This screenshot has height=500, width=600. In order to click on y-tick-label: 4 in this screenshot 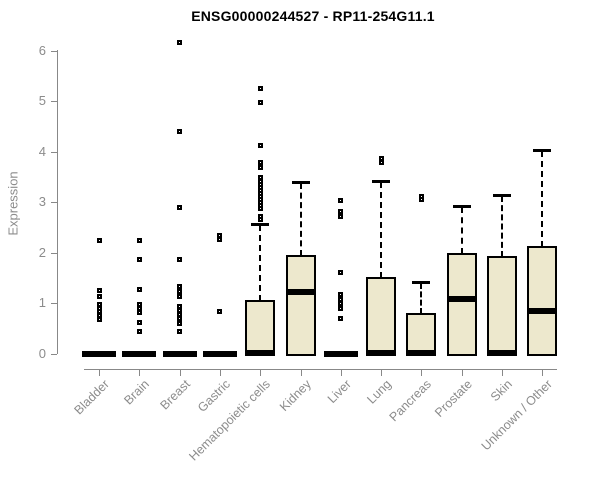, I will do `click(42, 151)`.